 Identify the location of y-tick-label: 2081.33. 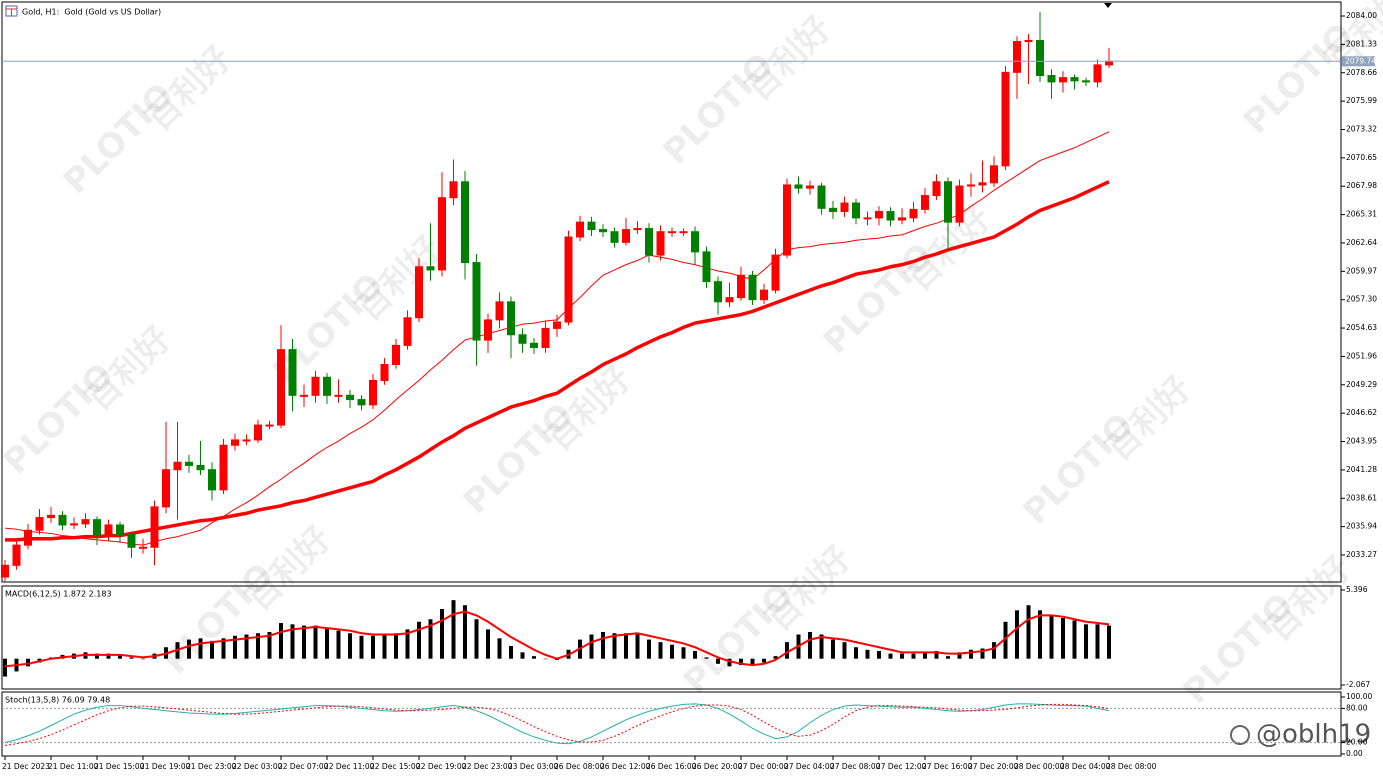
(1361, 43).